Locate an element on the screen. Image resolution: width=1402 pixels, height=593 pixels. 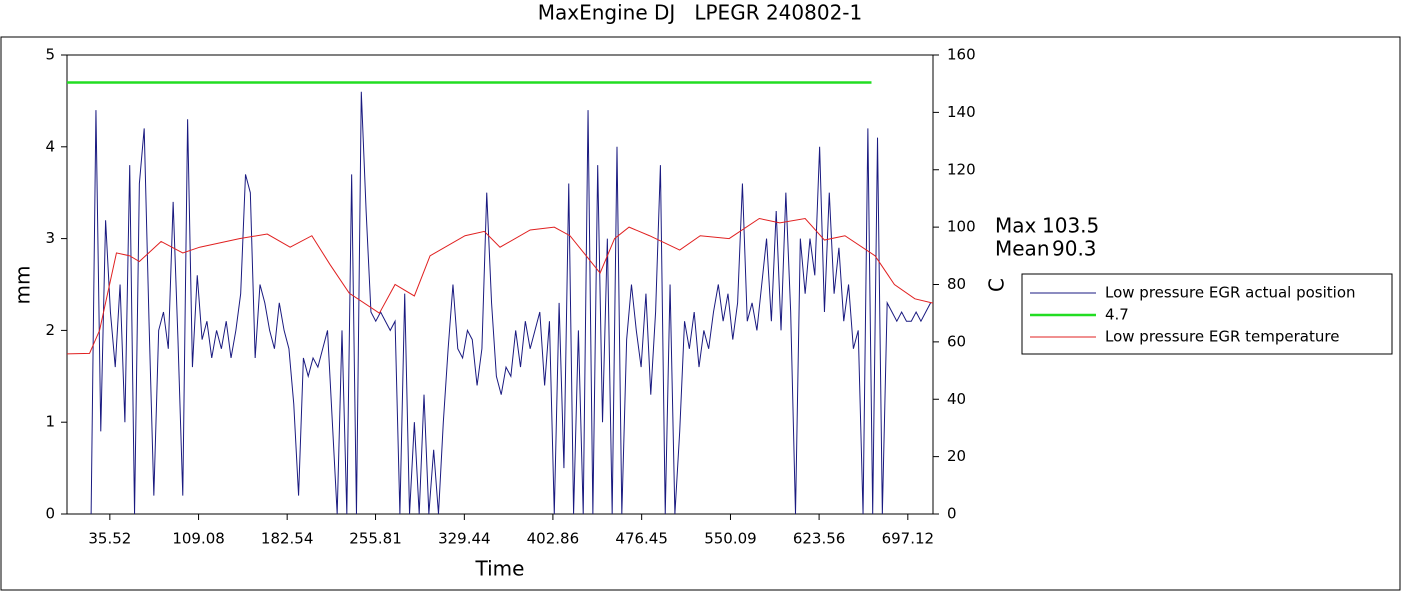
legend-label: Low pressure EGR actual position is located at coordinates (1230, 293).